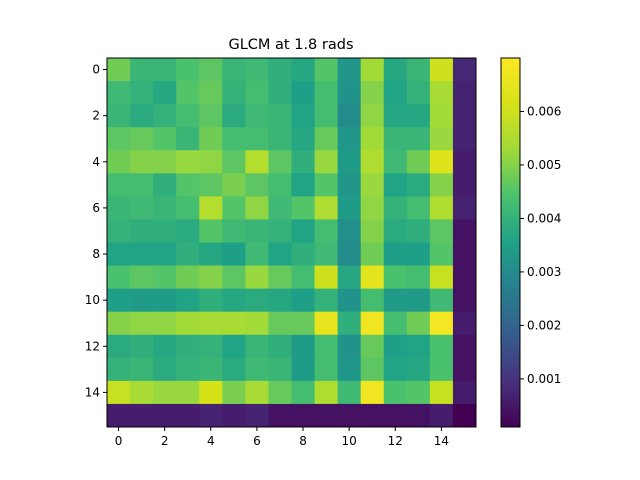  I want to click on y-tick-label: 10, so click(92, 300).